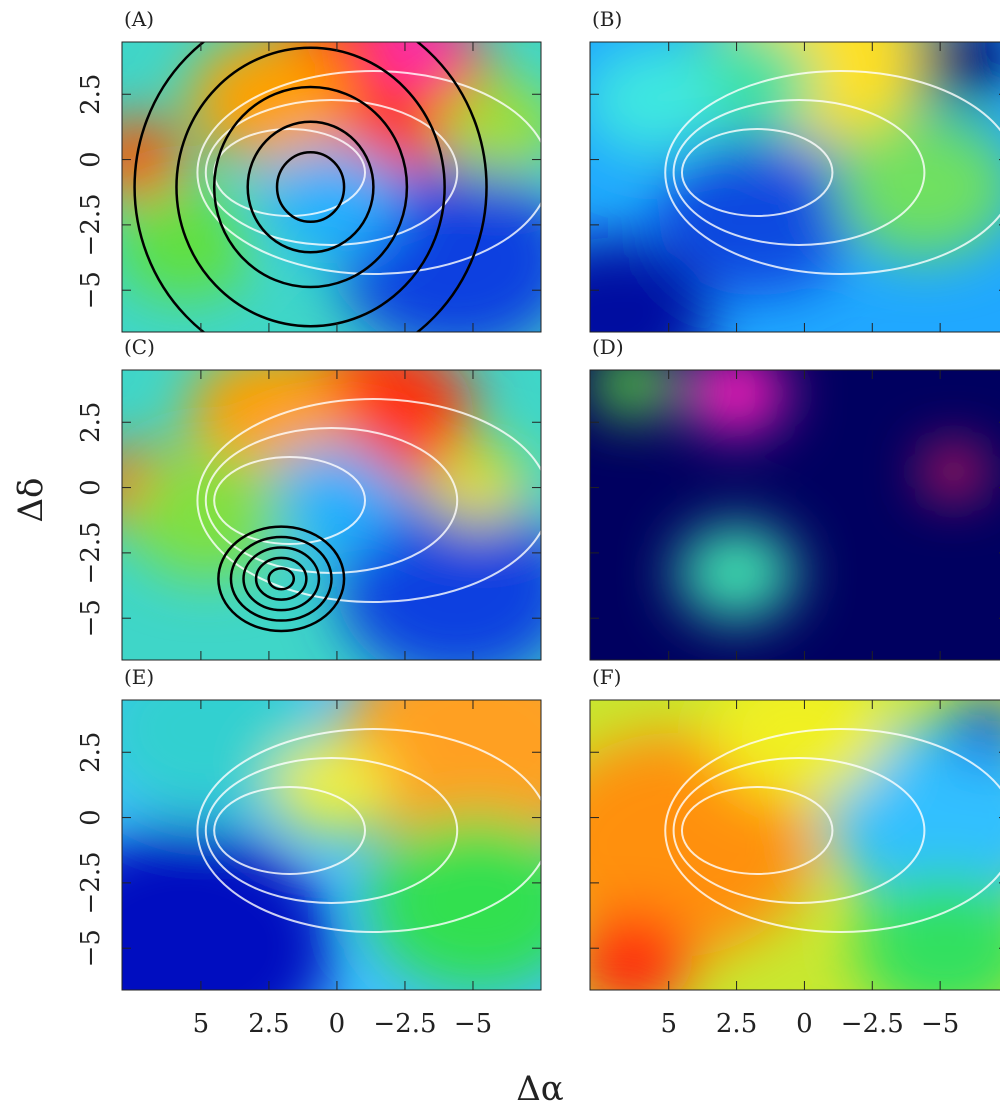  Describe the element at coordinates (606, 677) in the screenshot. I see `panel-title: (F)` at that location.